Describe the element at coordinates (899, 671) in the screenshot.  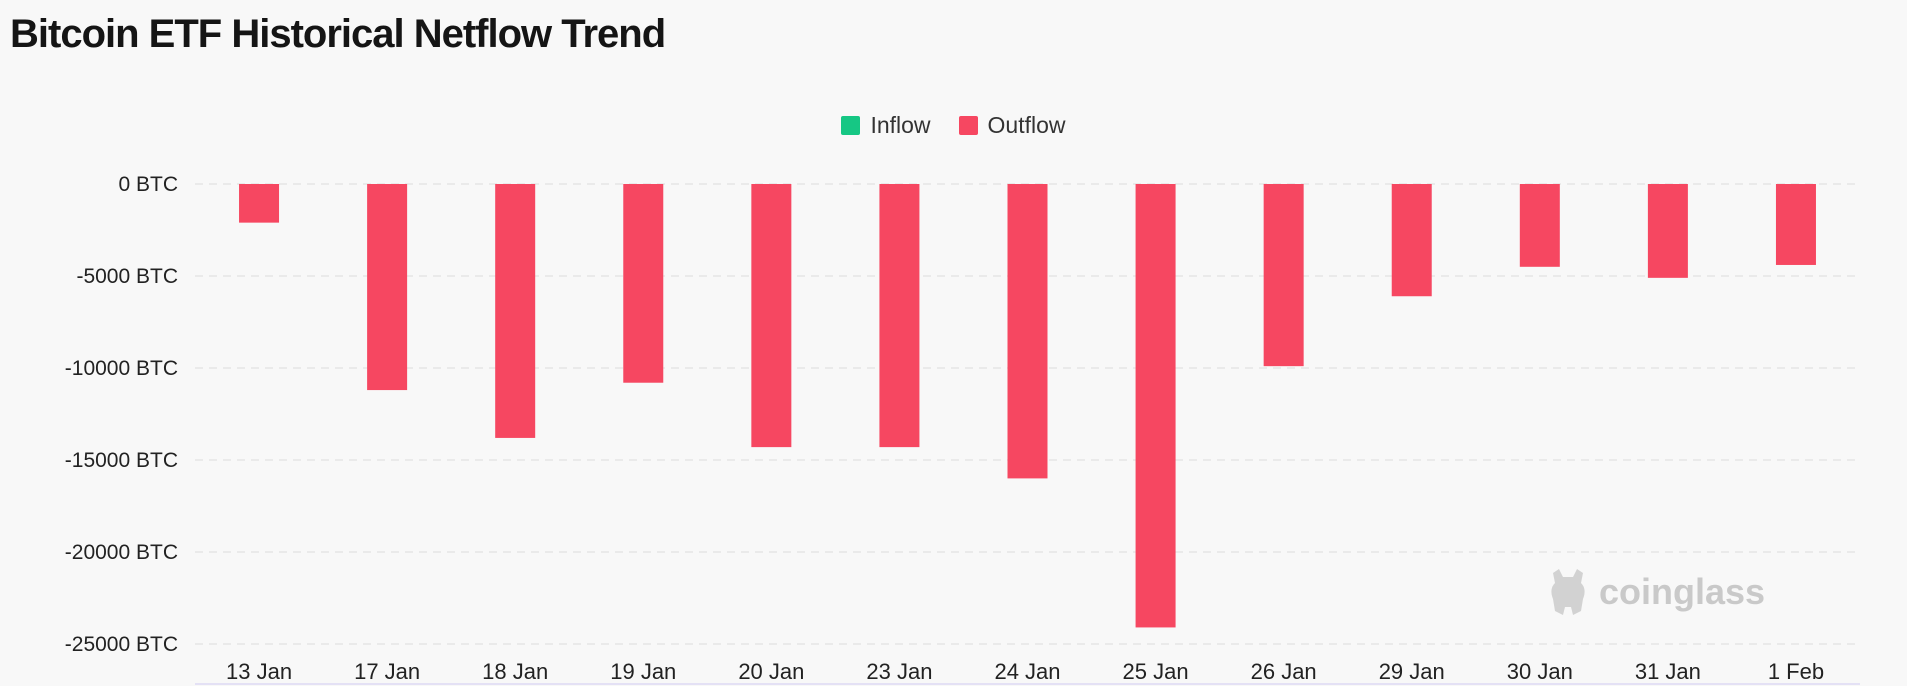
I see `x-tick-label: 23 Jan` at that location.